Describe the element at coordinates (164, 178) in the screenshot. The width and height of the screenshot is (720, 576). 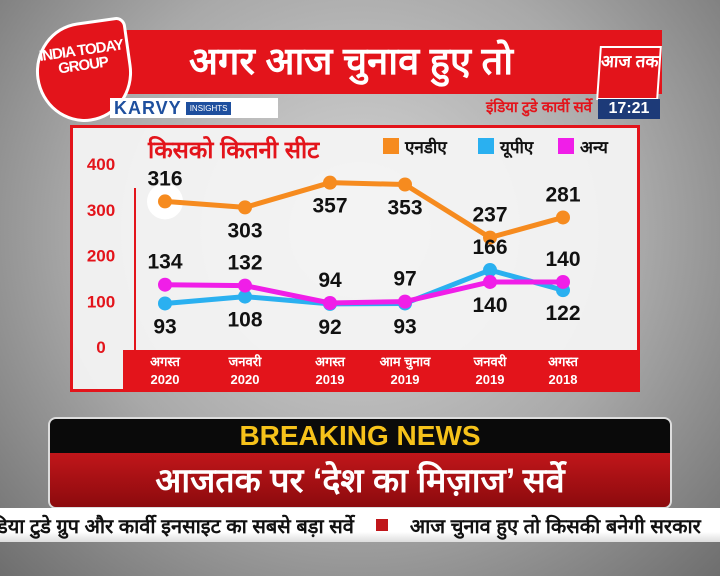
I see `data-label: 316` at that location.